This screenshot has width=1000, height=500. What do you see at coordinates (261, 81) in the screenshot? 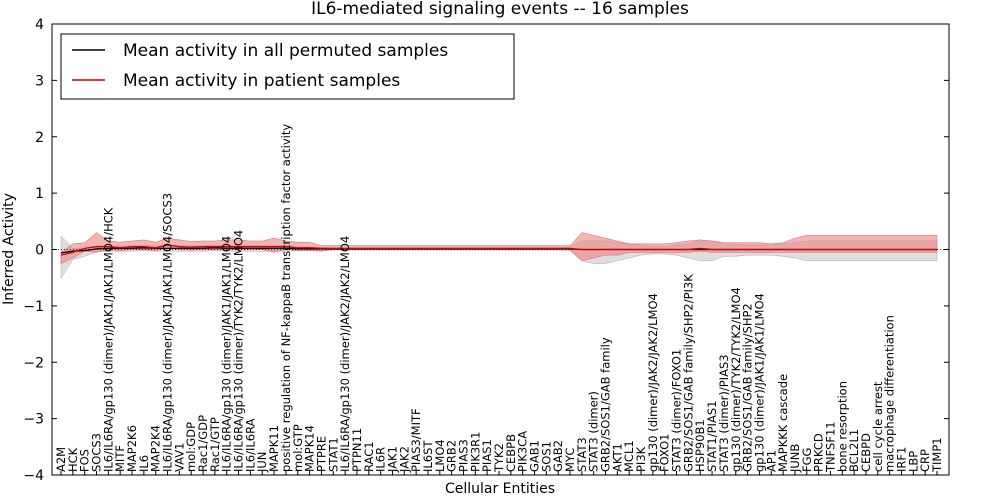
I see `legend-label-patient: Mean activity in patient samples` at bounding box center [261, 81].